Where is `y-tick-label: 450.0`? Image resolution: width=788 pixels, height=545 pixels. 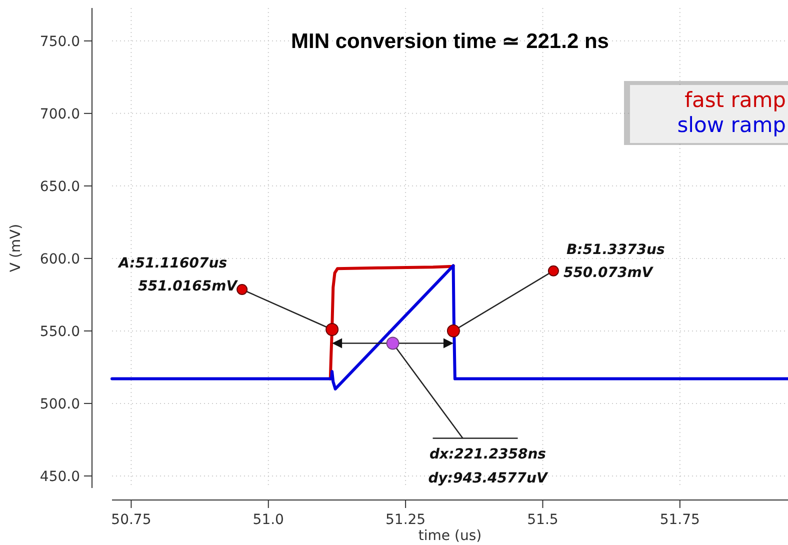 y-tick-label: 450.0 is located at coordinates (60, 476).